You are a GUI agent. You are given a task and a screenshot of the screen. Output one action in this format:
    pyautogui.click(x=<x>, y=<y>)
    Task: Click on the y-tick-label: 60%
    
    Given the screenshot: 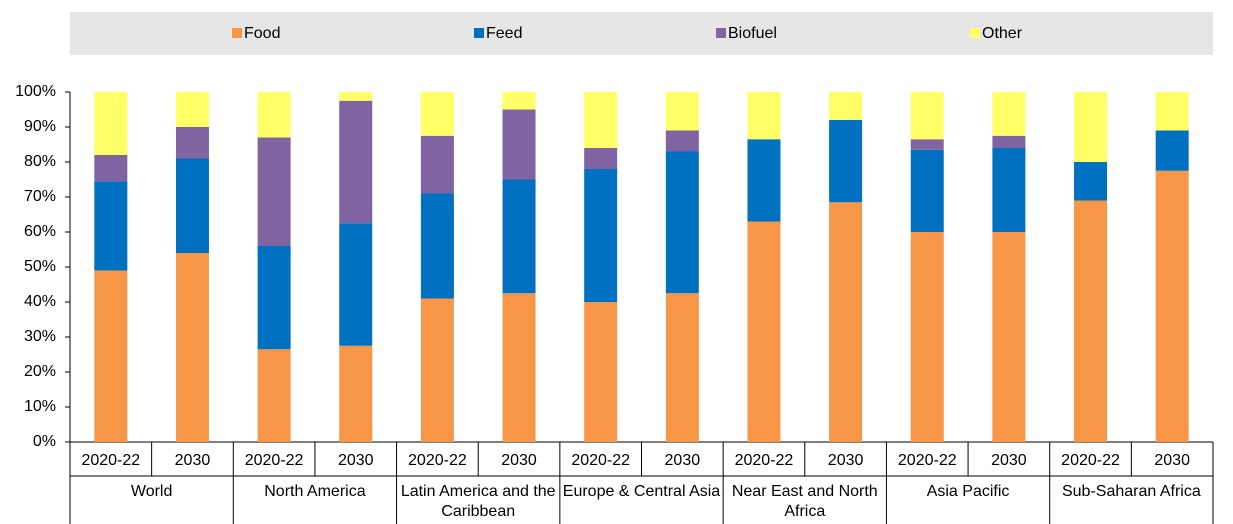 What is the action you would take?
    pyautogui.click(x=40, y=231)
    